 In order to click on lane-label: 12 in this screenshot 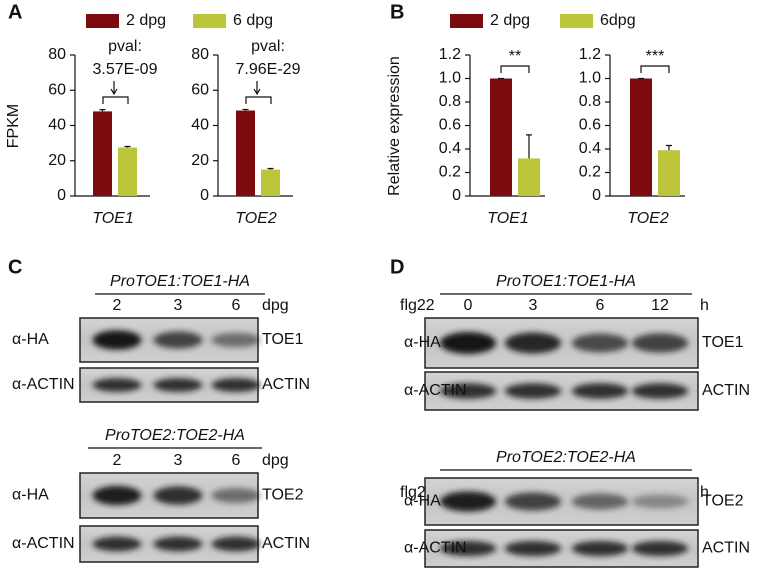, I will do `click(660, 305)`.